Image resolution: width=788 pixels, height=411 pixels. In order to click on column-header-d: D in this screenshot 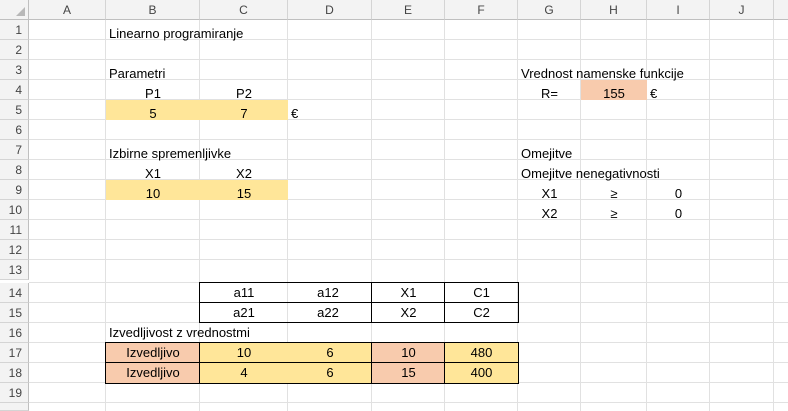, I will do `click(330, 10)`.